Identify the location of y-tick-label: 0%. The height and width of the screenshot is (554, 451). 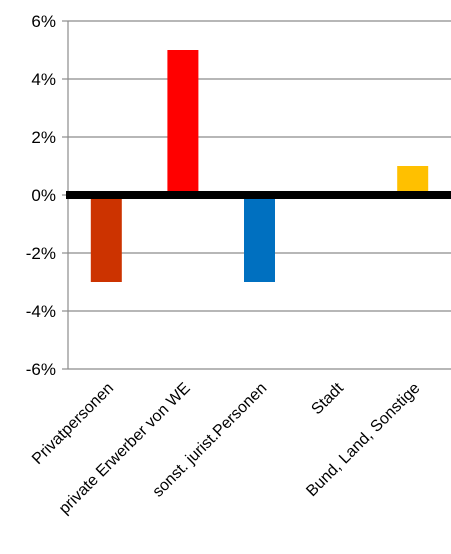
(43, 195).